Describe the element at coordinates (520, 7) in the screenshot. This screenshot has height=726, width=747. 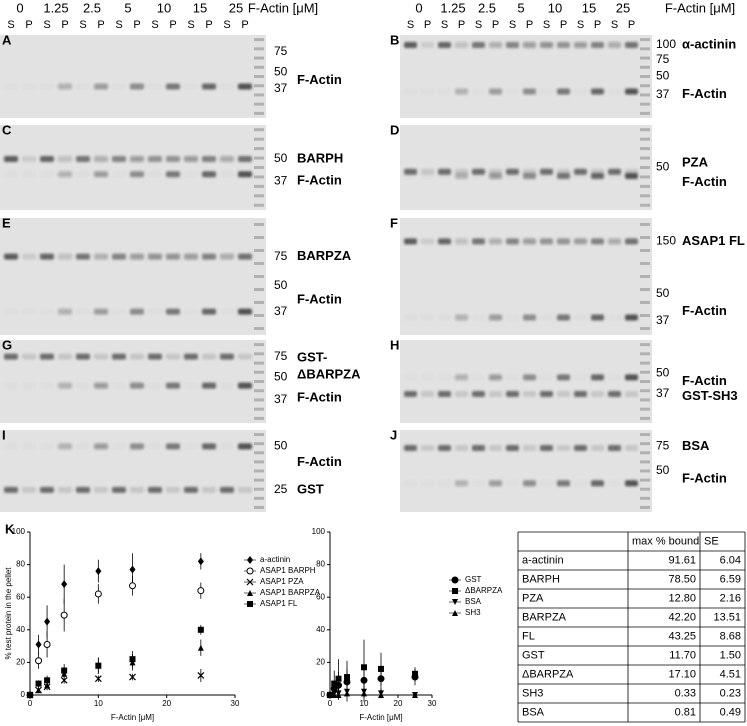
I see `concentration-label: 5` at that location.